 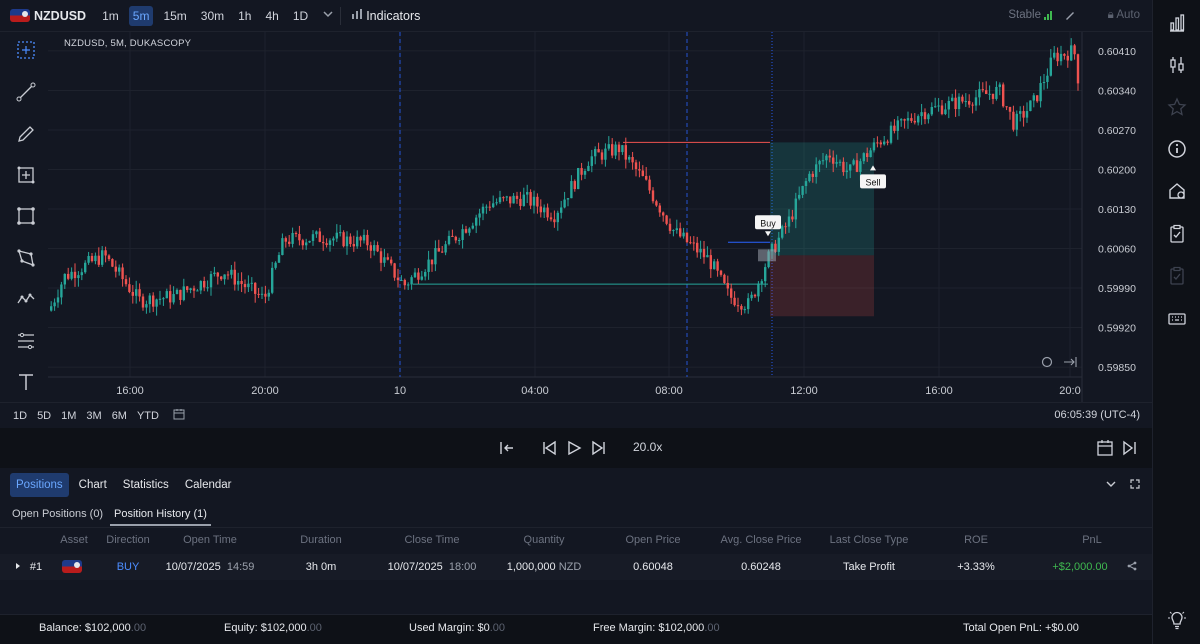 What do you see at coordinates (648, 447) in the screenshot?
I see `replay-speed: 20.0x` at bounding box center [648, 447].